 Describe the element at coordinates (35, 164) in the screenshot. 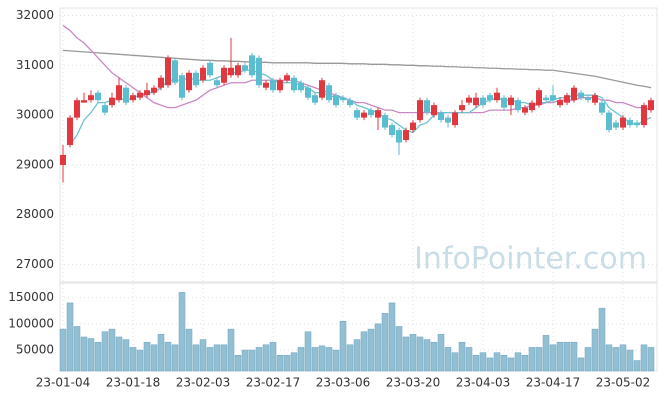

I see `y-tick-label: 29000` at that location.